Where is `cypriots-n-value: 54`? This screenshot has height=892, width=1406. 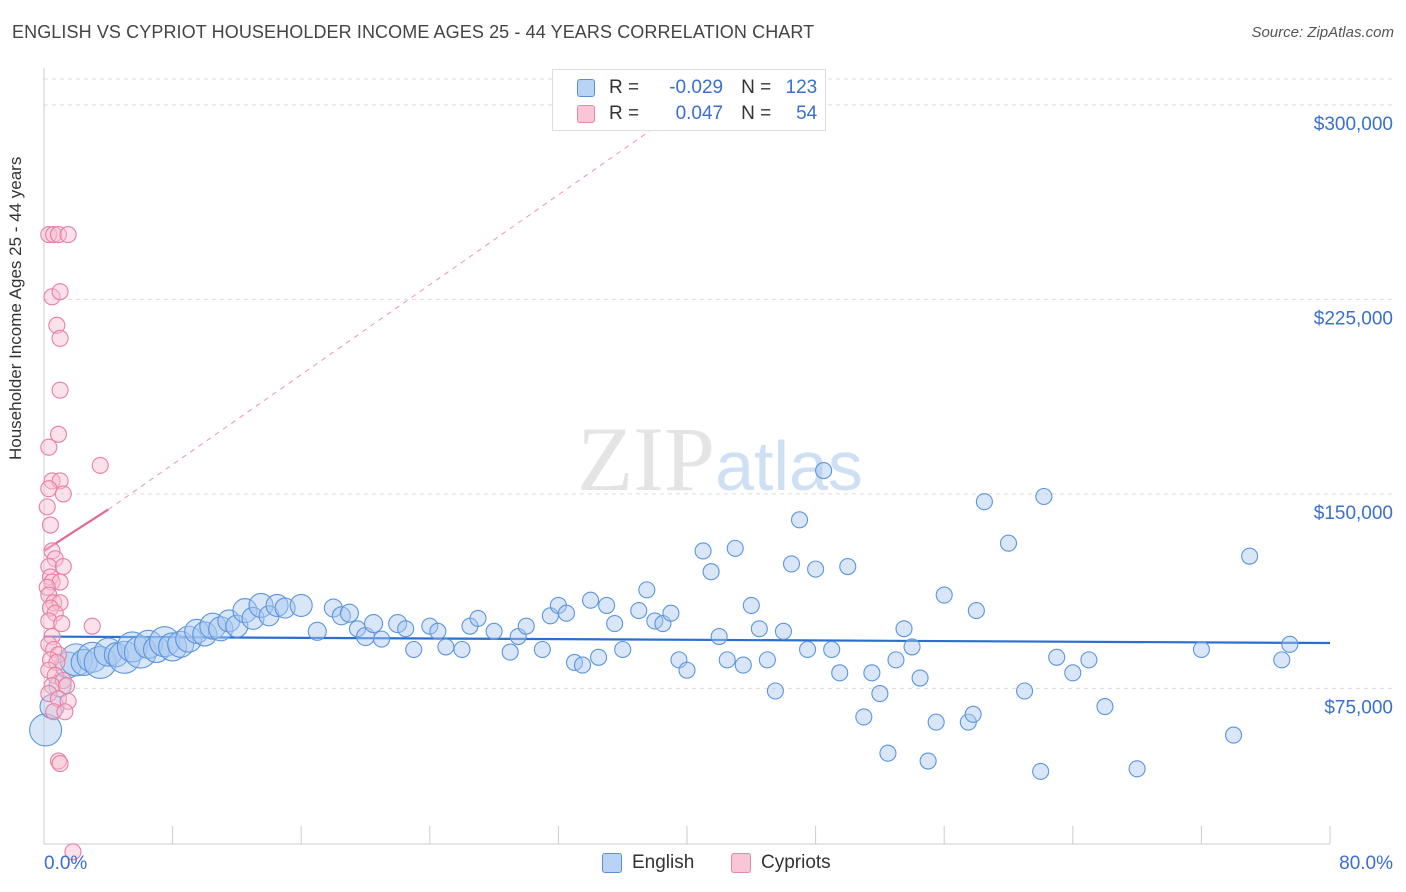
cypriots-n-value: 54 is located at coordinates (807, 113).